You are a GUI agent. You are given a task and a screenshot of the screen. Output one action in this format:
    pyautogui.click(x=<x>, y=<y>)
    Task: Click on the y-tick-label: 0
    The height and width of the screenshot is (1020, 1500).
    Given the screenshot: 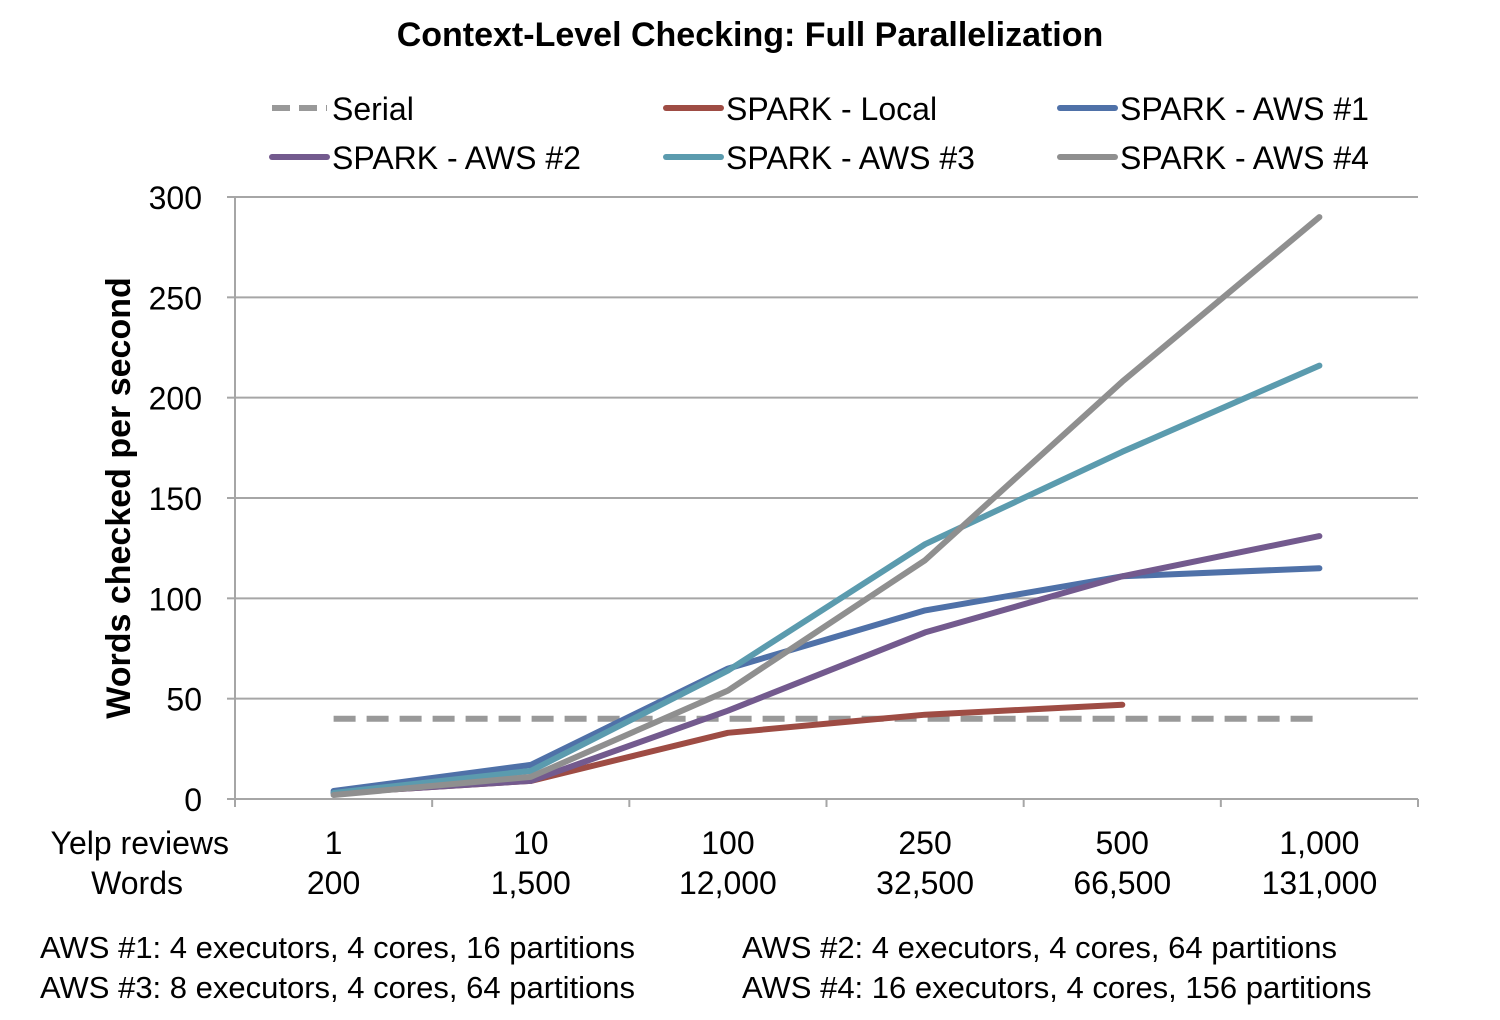 What is the action you would take?
    pyautogui.click(x=193, y=800)
    